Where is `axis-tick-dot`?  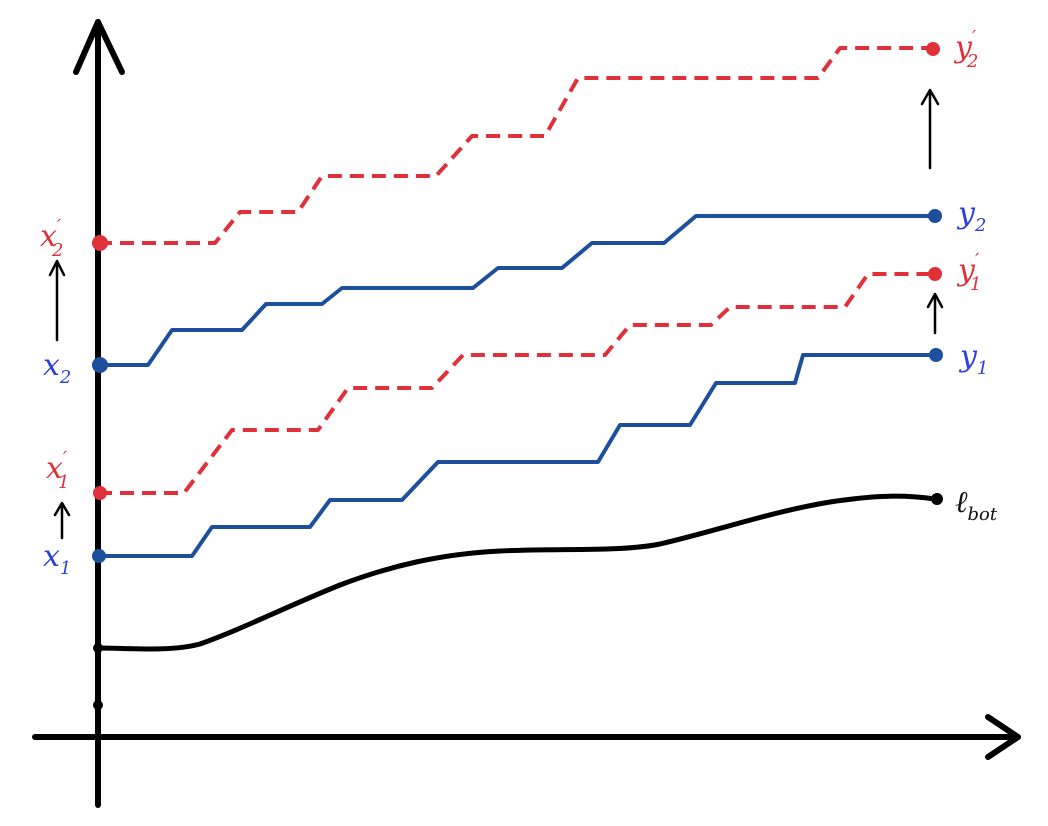 axis-tick-dot is located at coordinates (98, 705).